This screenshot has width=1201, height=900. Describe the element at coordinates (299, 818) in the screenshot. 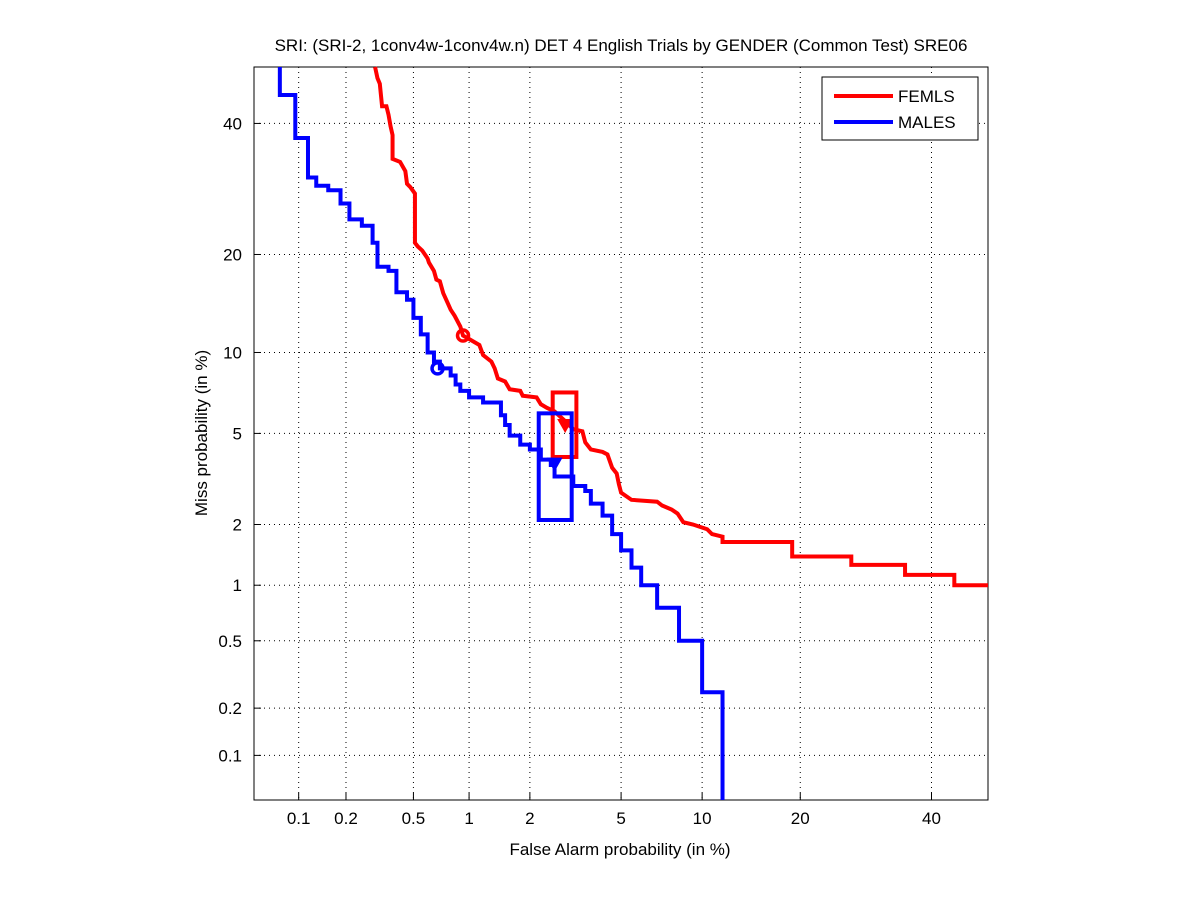

I see `x-tick-label: 0.1` at that location.